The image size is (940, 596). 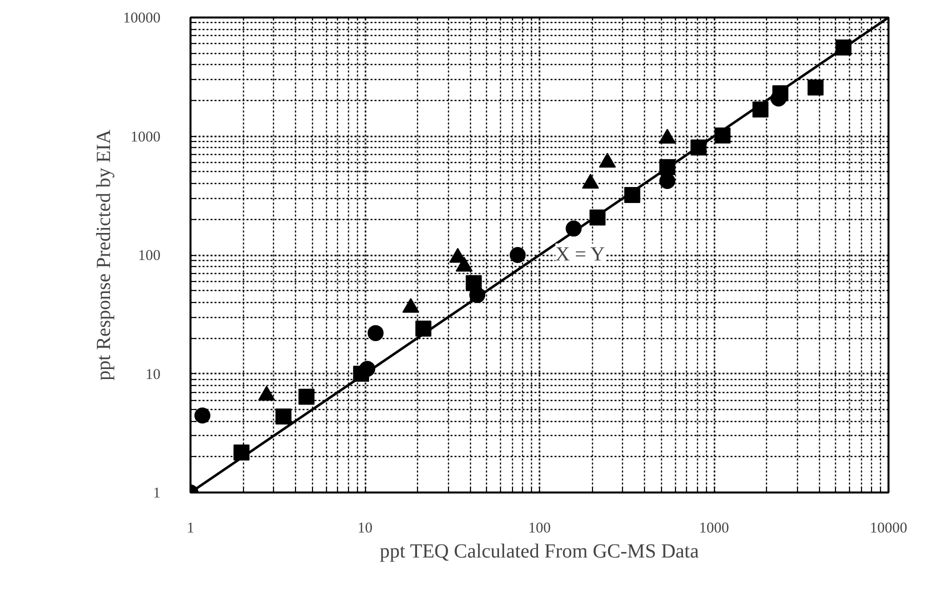 What do you see at coordinates (141, 18) in the screenshot?
I see `y-tick-label: 10000` at bounding box center [141, 18].